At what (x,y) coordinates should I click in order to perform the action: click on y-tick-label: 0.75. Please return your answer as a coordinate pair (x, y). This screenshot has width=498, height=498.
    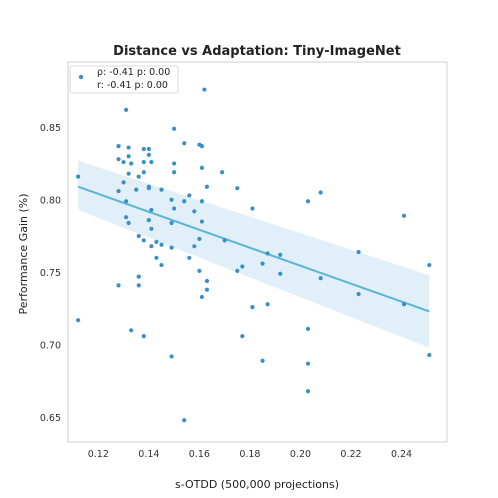
    Looking at the image, I should click on (50, 273).